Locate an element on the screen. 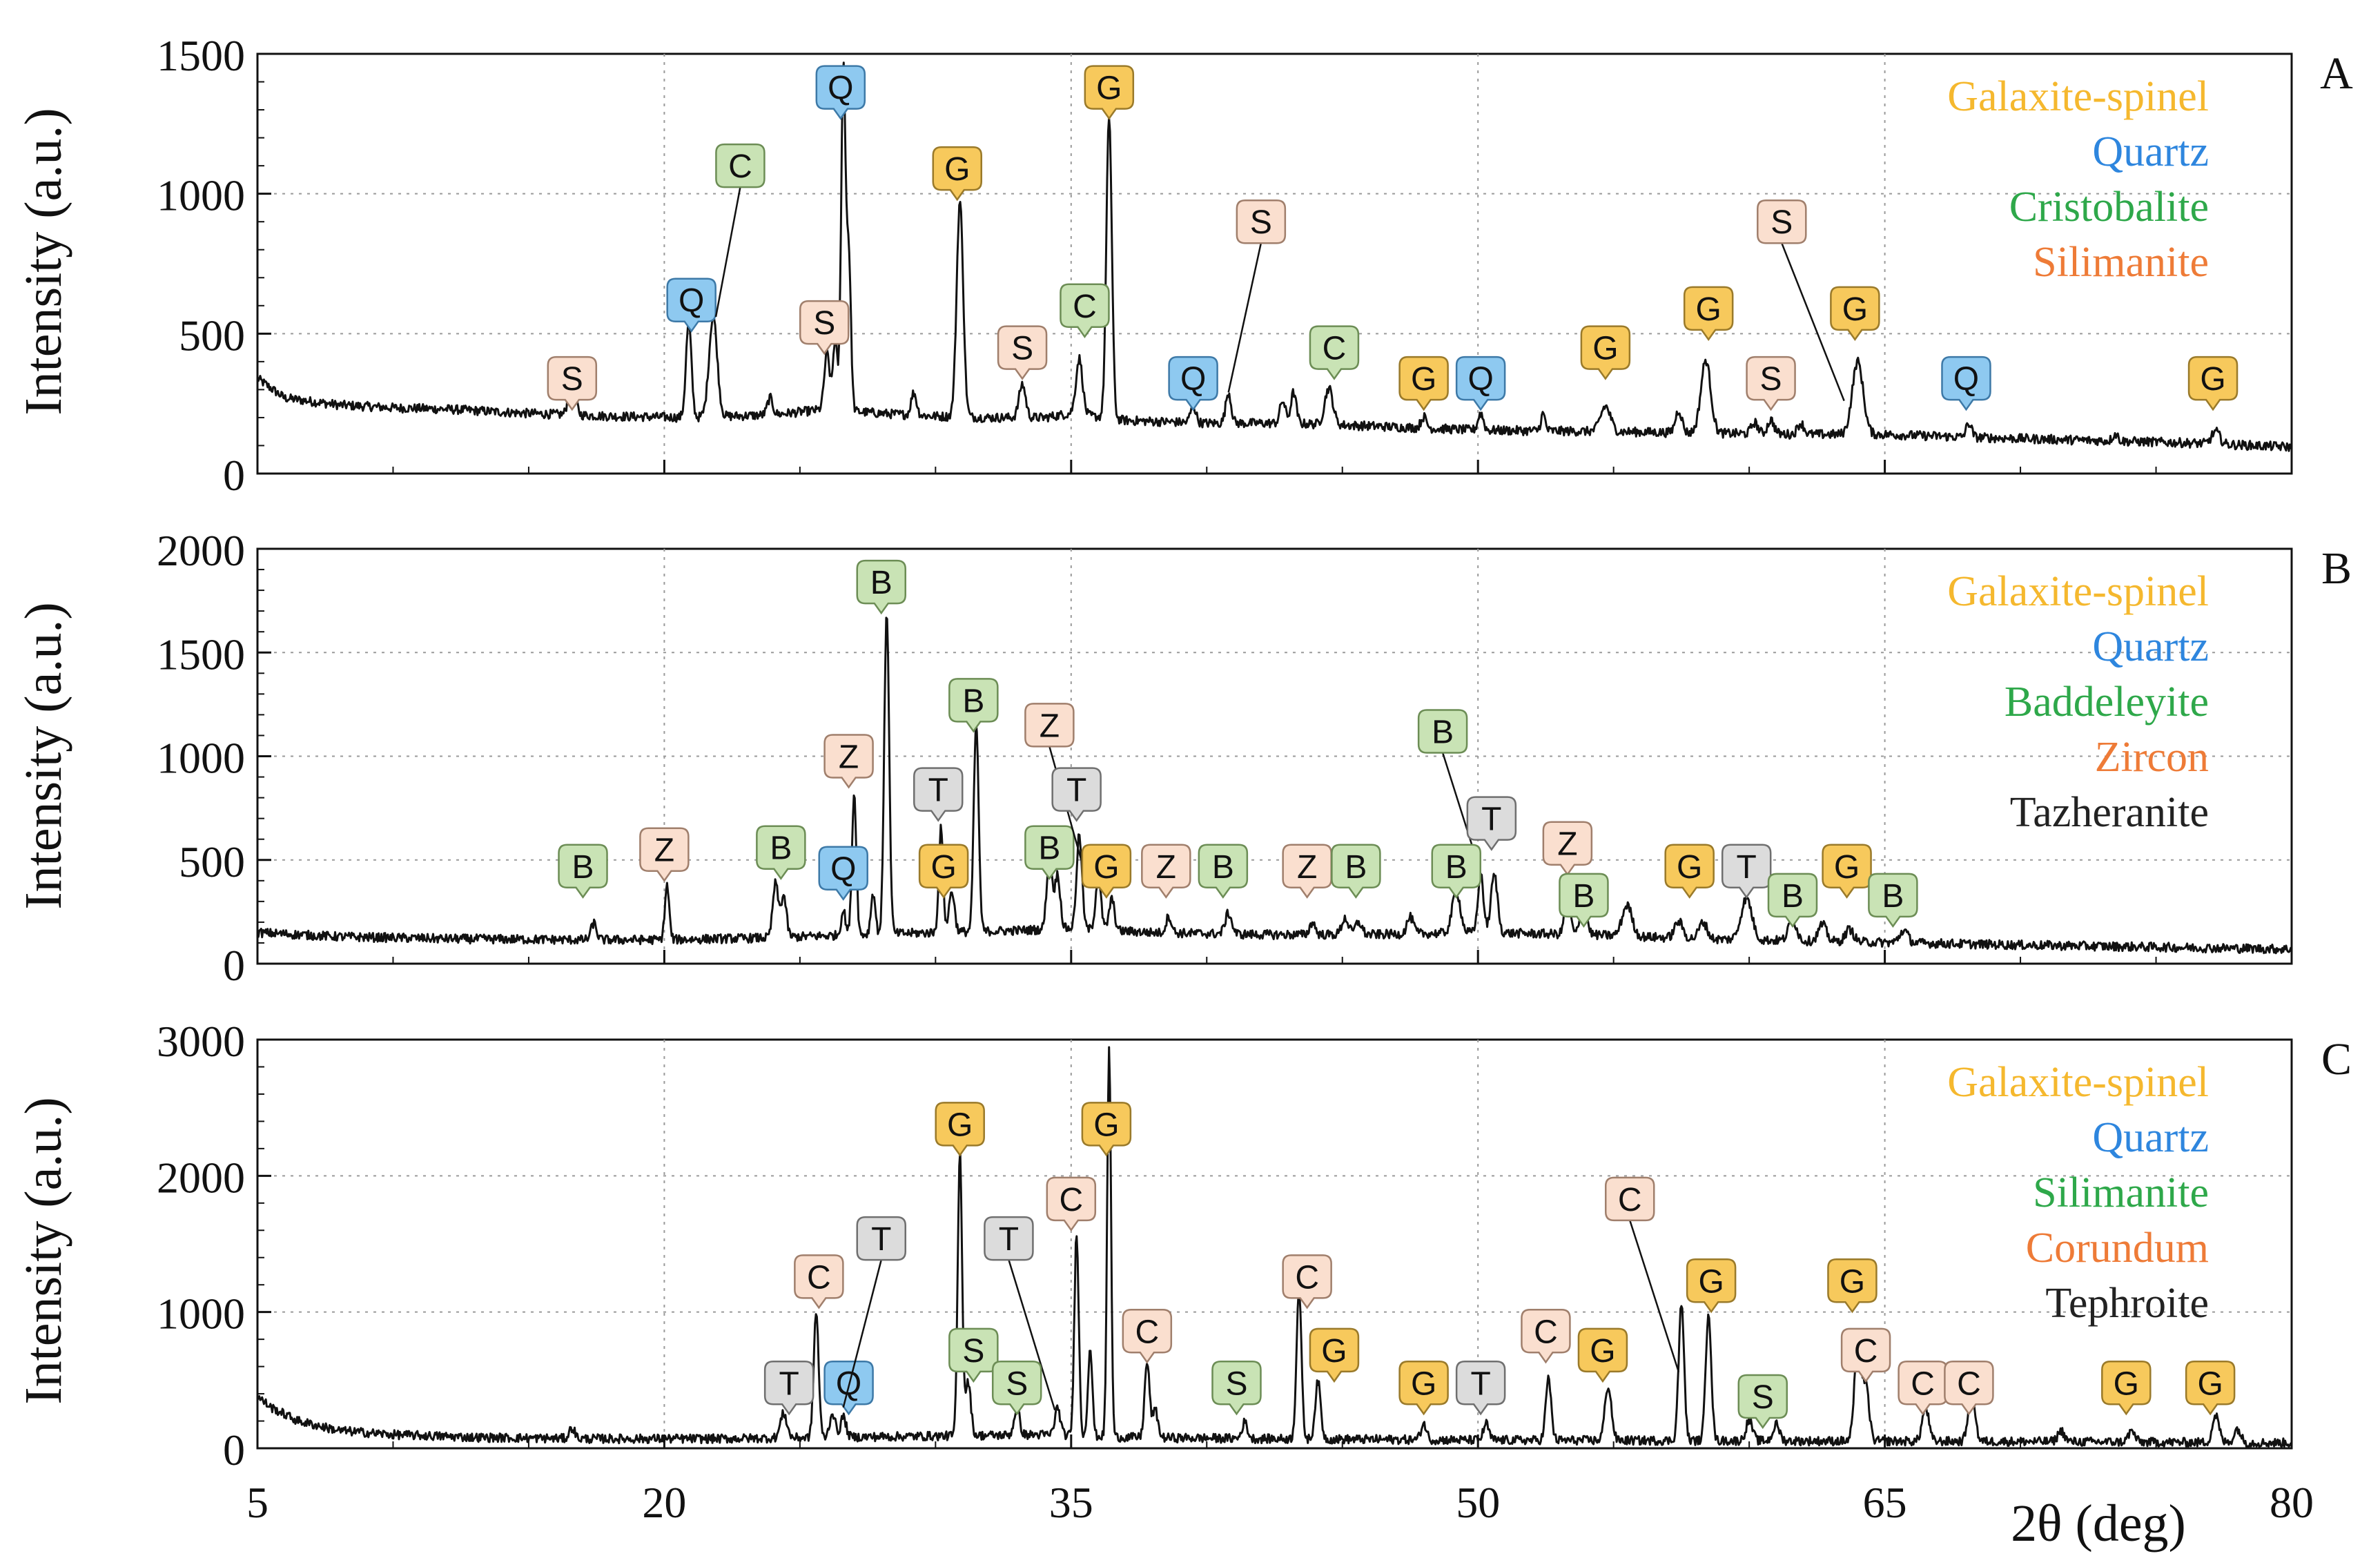 The height and width of the screenshot is (1567, 2380). marker-letter: Q is located at coordinates (1966, 379).